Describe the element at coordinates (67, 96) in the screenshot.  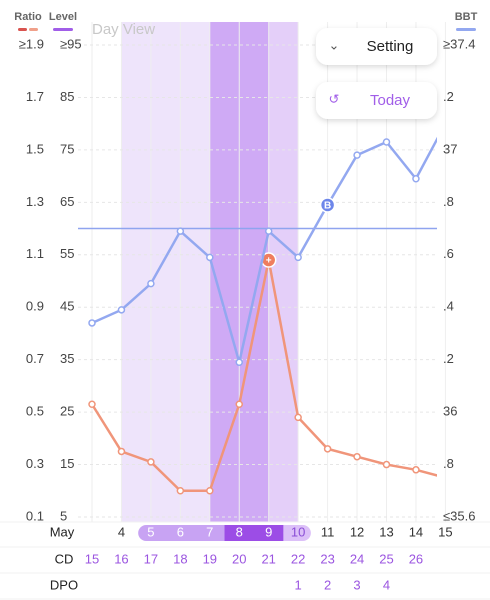
I see `level-tick-label: 85` at that location.